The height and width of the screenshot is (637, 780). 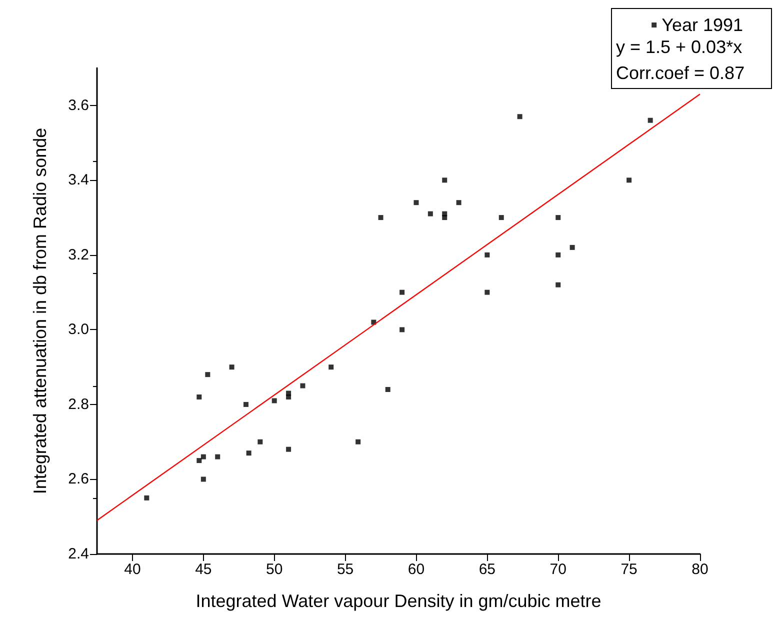 What do you see at coordinates (399, 601) in the screenshot?
I see `x-axis-title: Integrated Water vapour Density in gm/cubic metre` at bounding box center [399, 601].